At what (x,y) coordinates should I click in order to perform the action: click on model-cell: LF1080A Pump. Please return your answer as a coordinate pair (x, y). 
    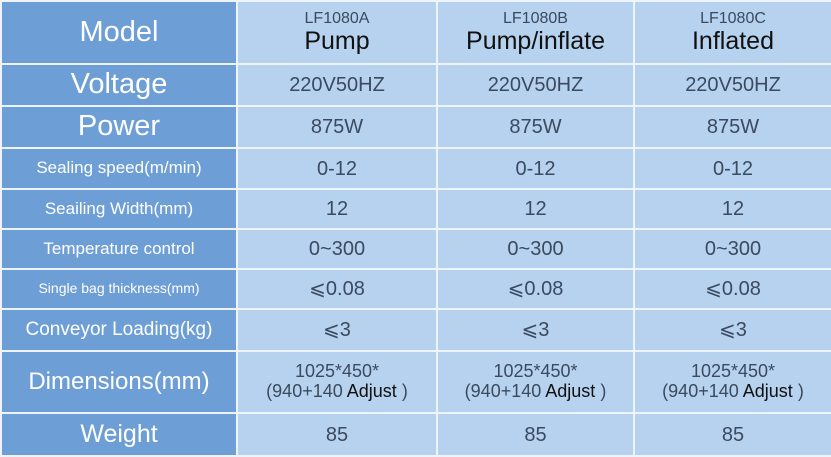
    Looking at the image, I should click on (337, 32).